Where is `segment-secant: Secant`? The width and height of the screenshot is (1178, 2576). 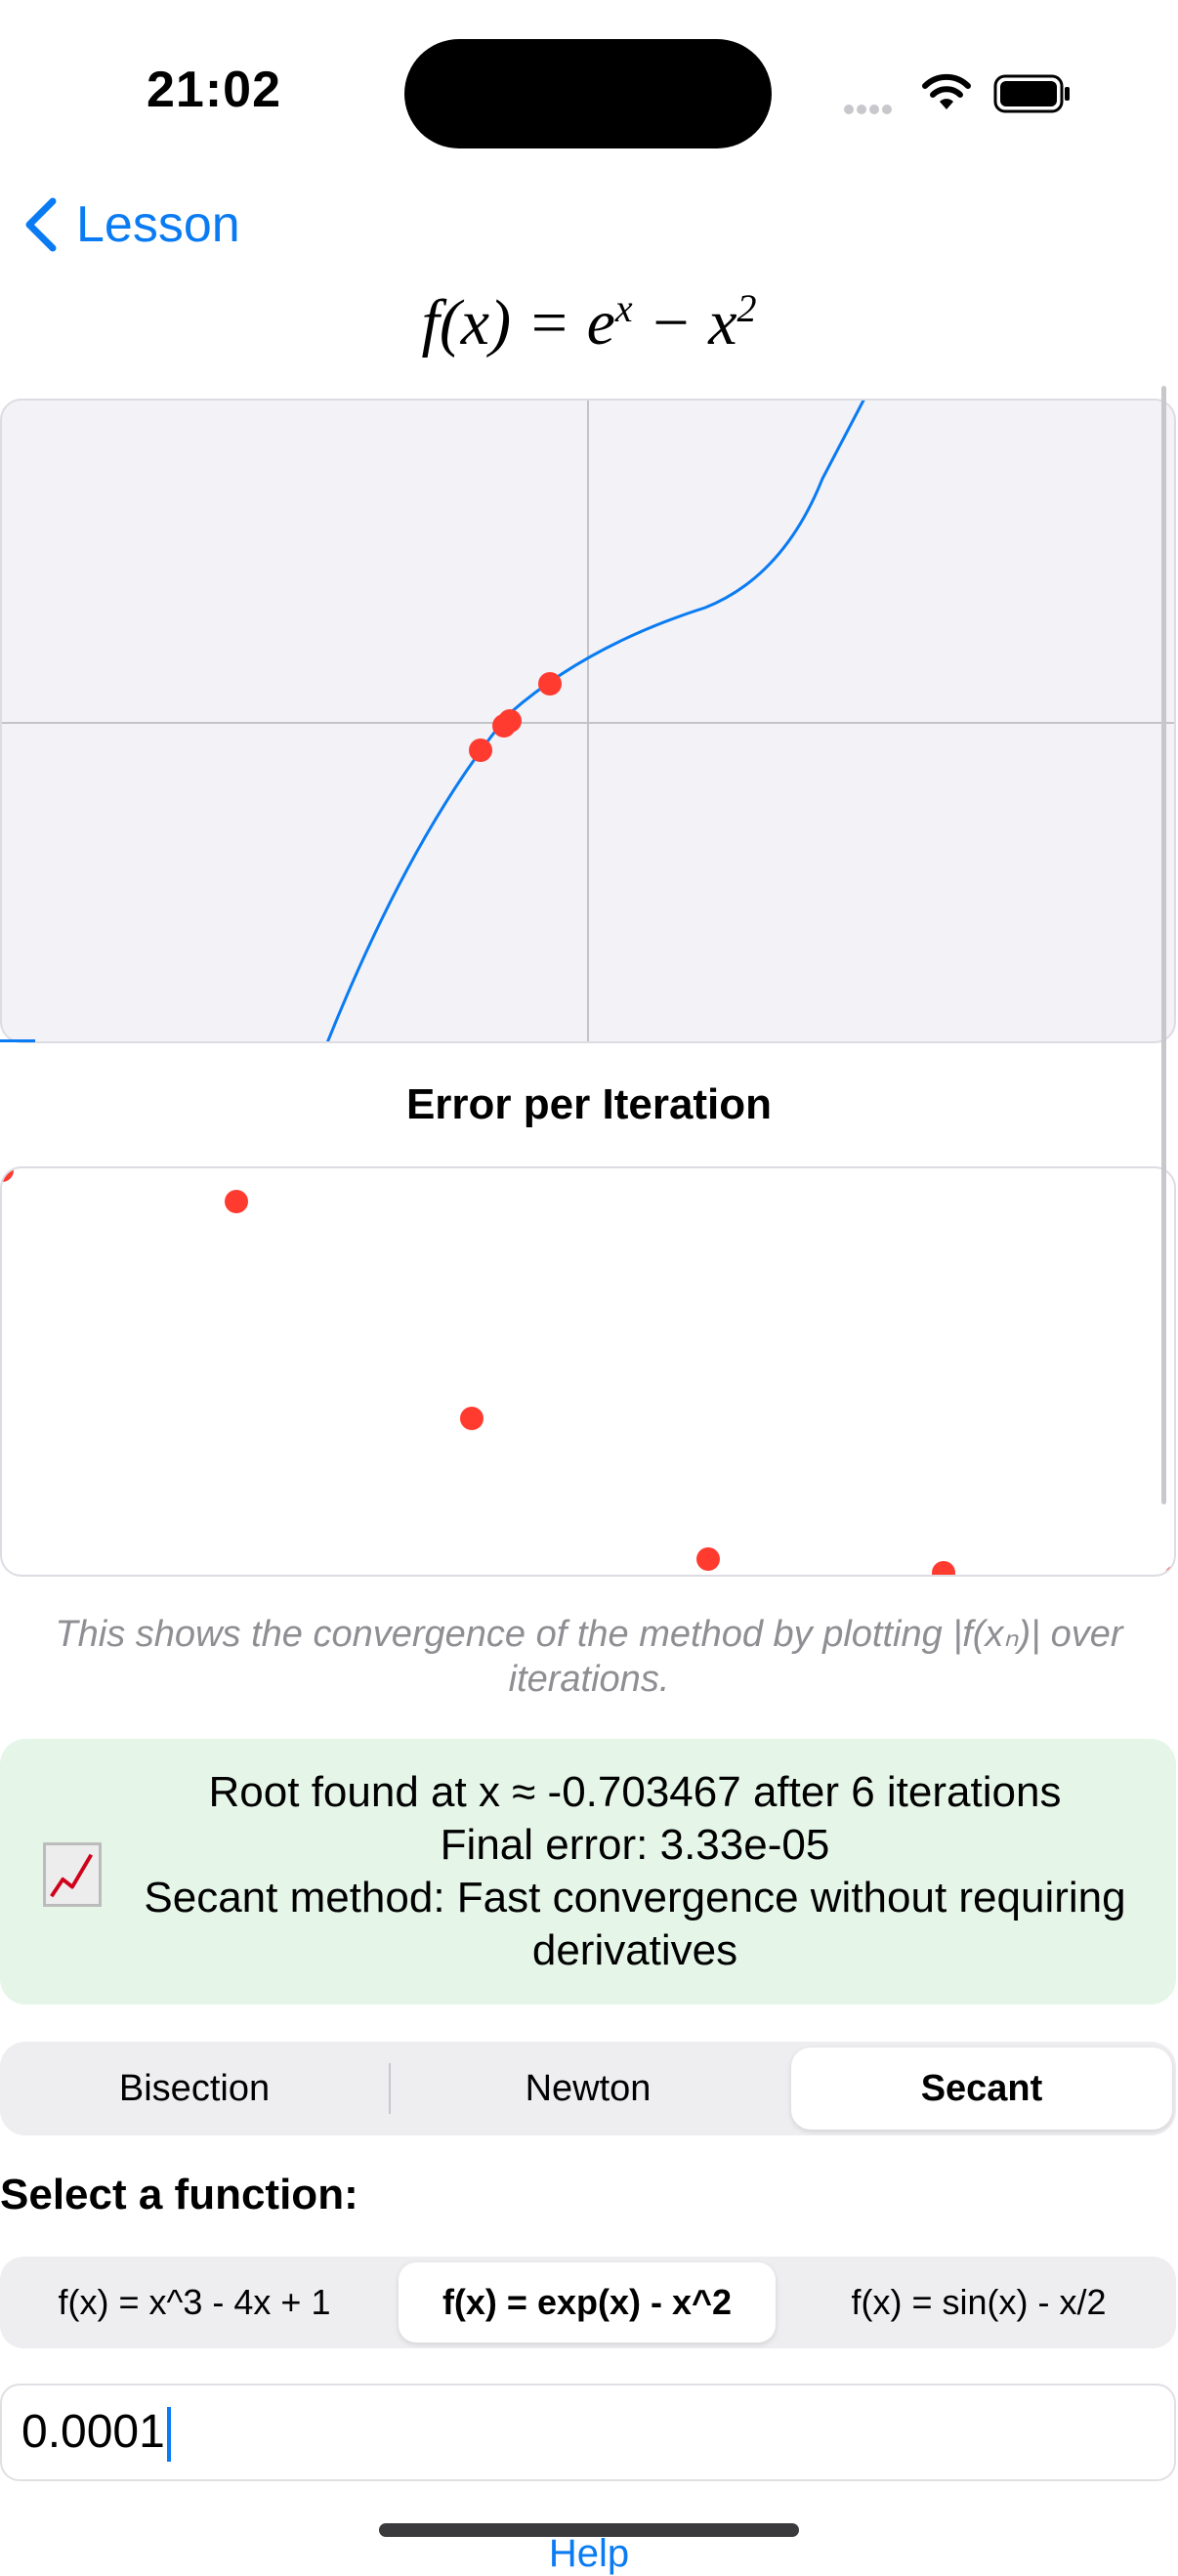 segment-secant: Secant is located at coordinates (981, 2088).